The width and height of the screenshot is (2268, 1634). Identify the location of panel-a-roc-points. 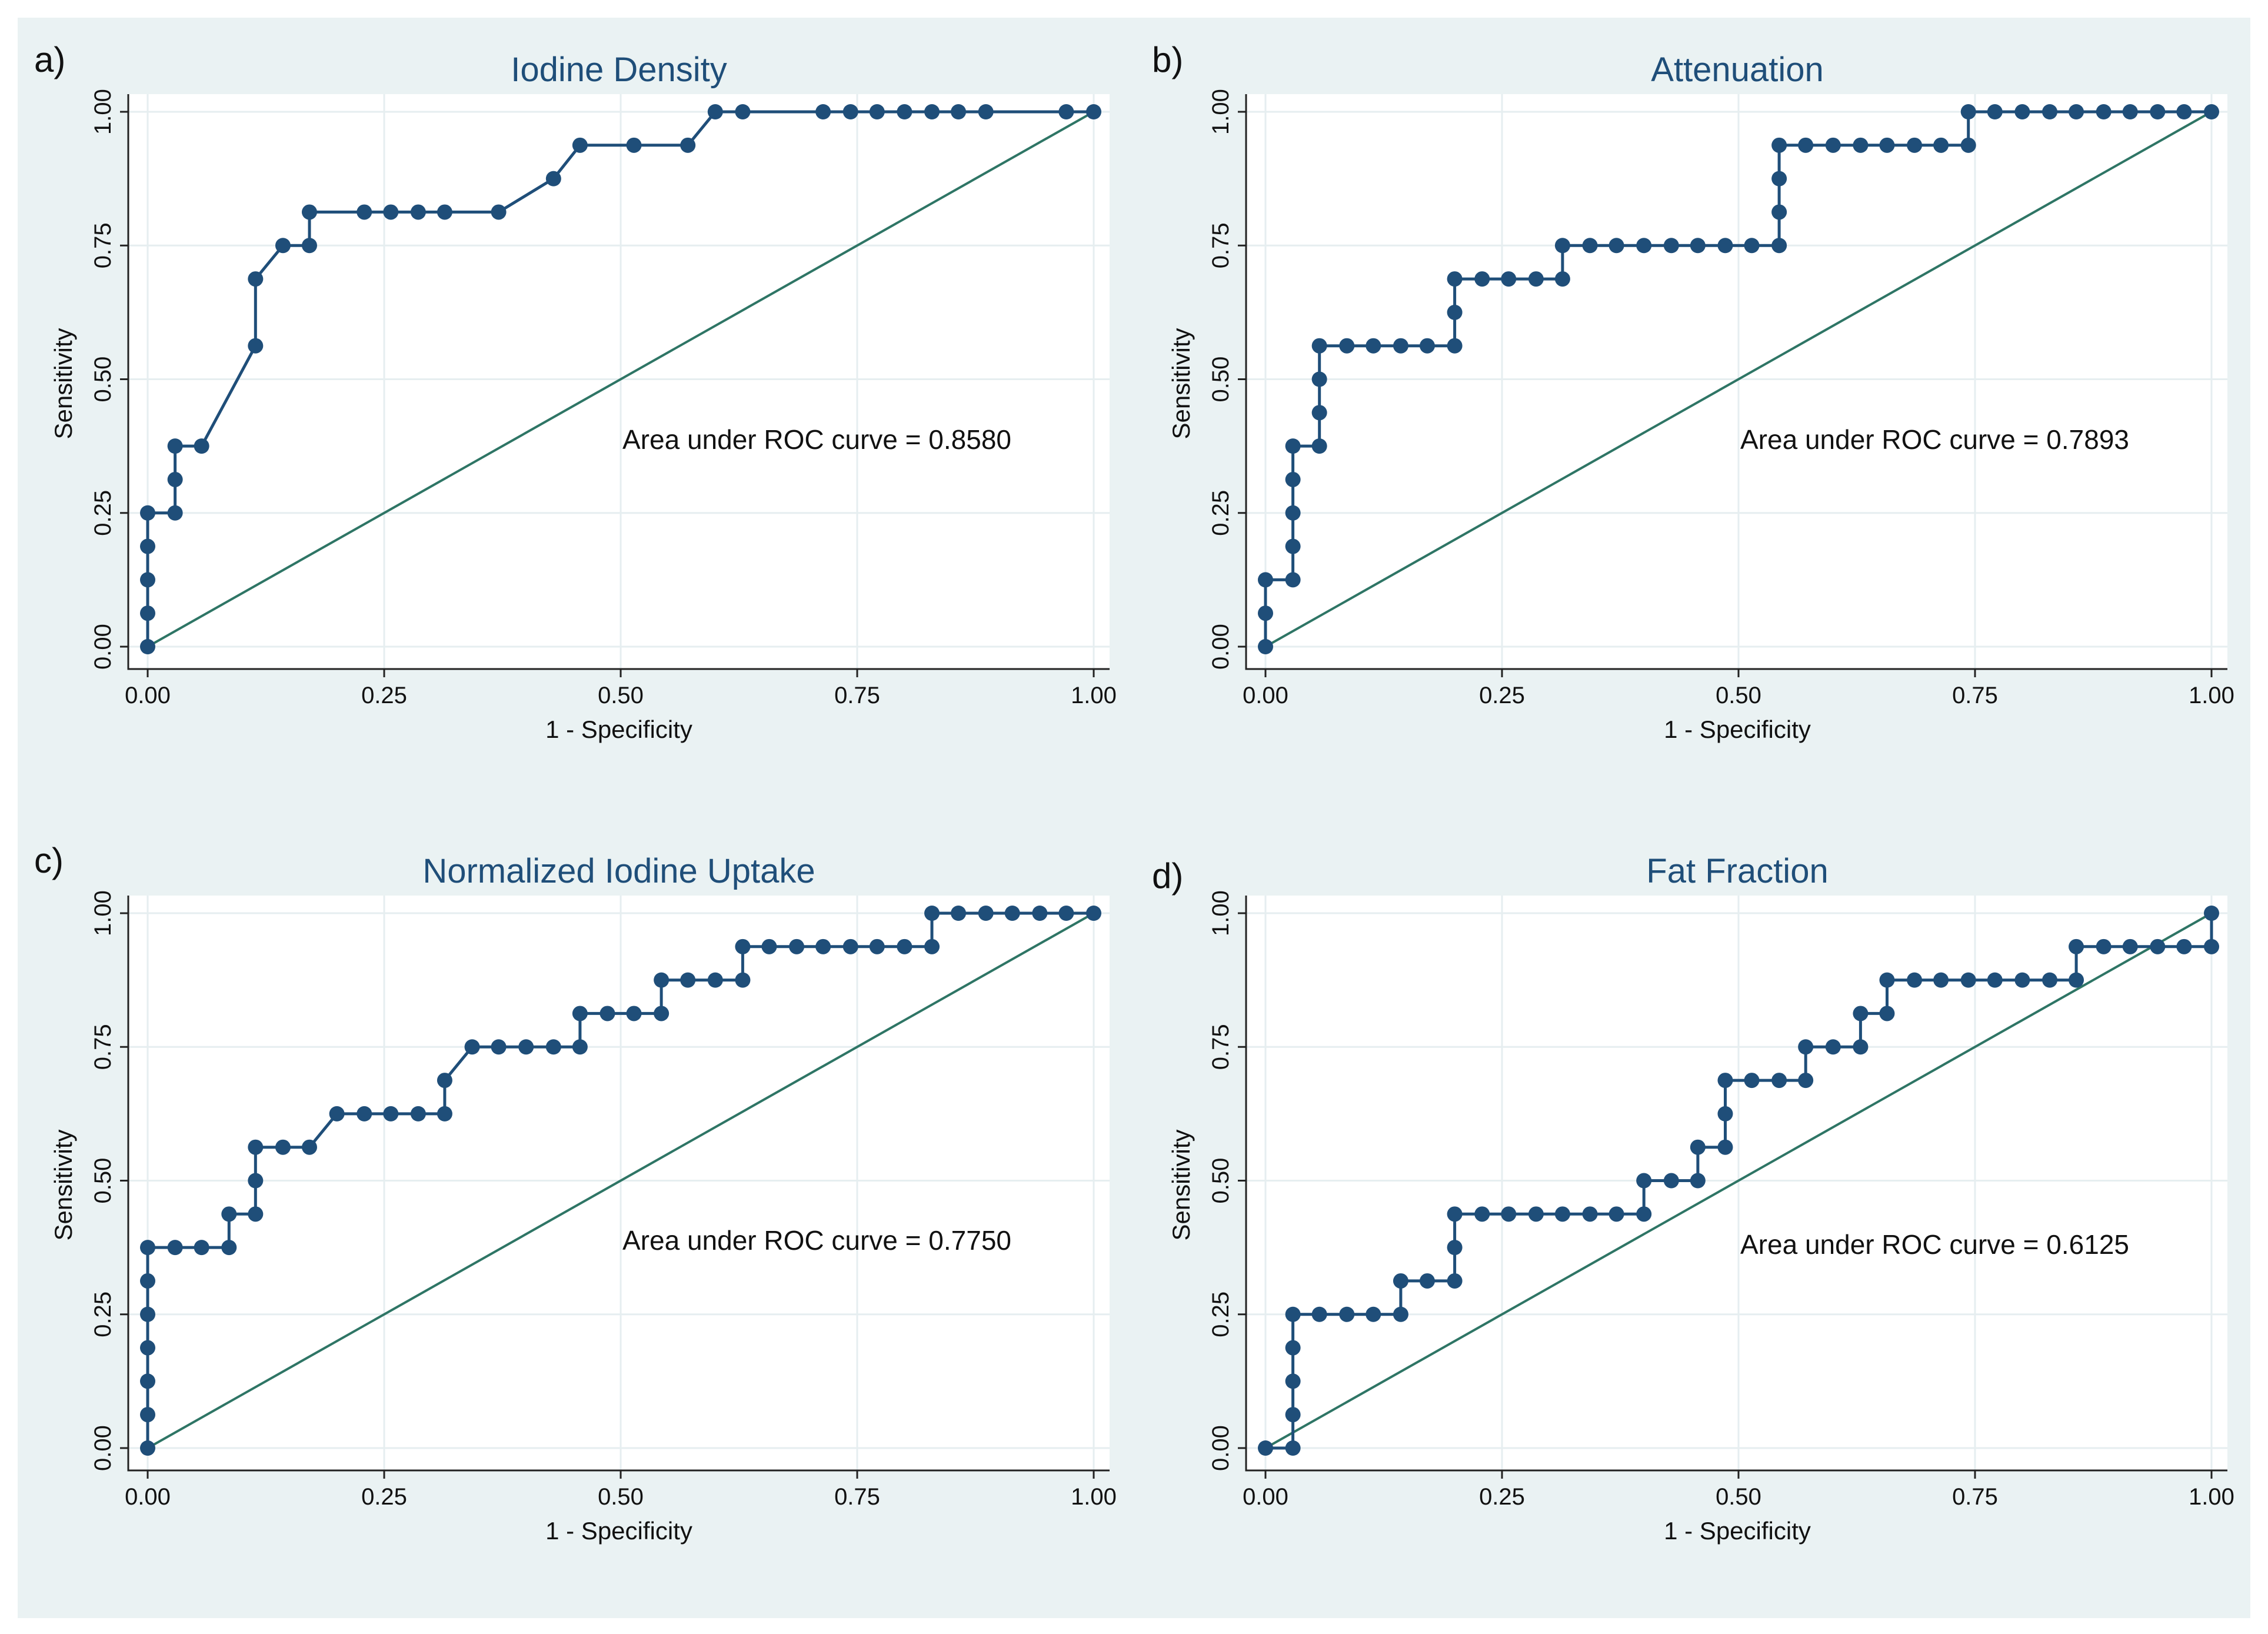
(620, 379).